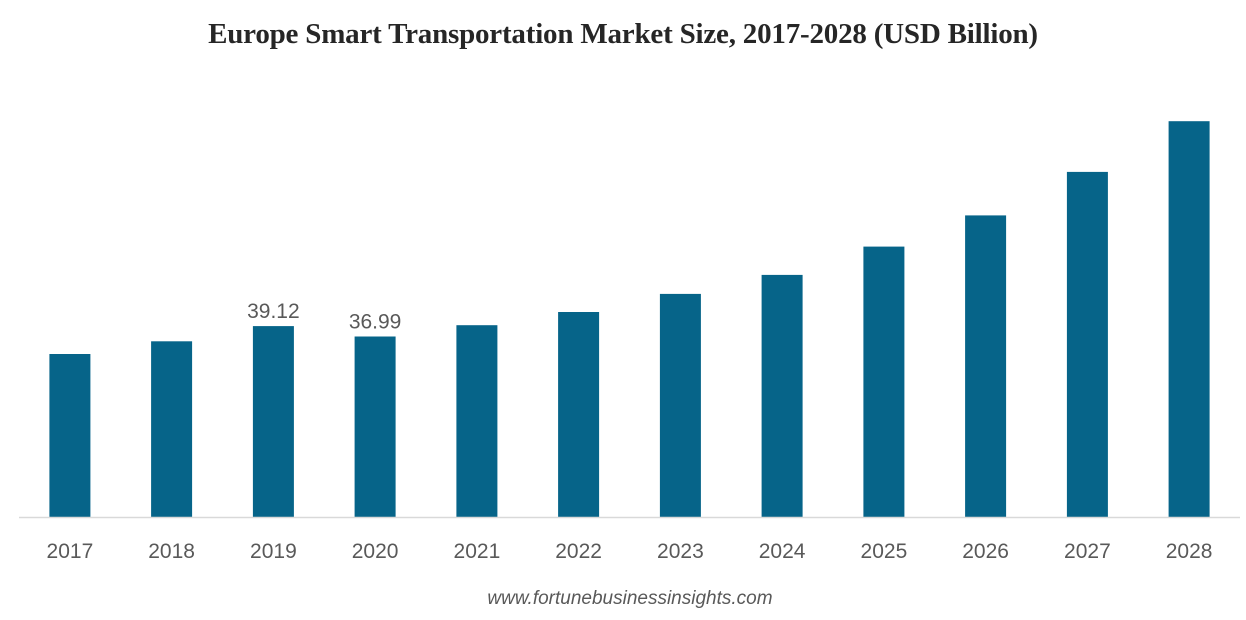 The width and height of the screenshot is (1246, 620). What do you see at coordinates (375, 551) in the screenshot?
I see `x-tick-label-2020: 2020` at bounding box center [375, 551].